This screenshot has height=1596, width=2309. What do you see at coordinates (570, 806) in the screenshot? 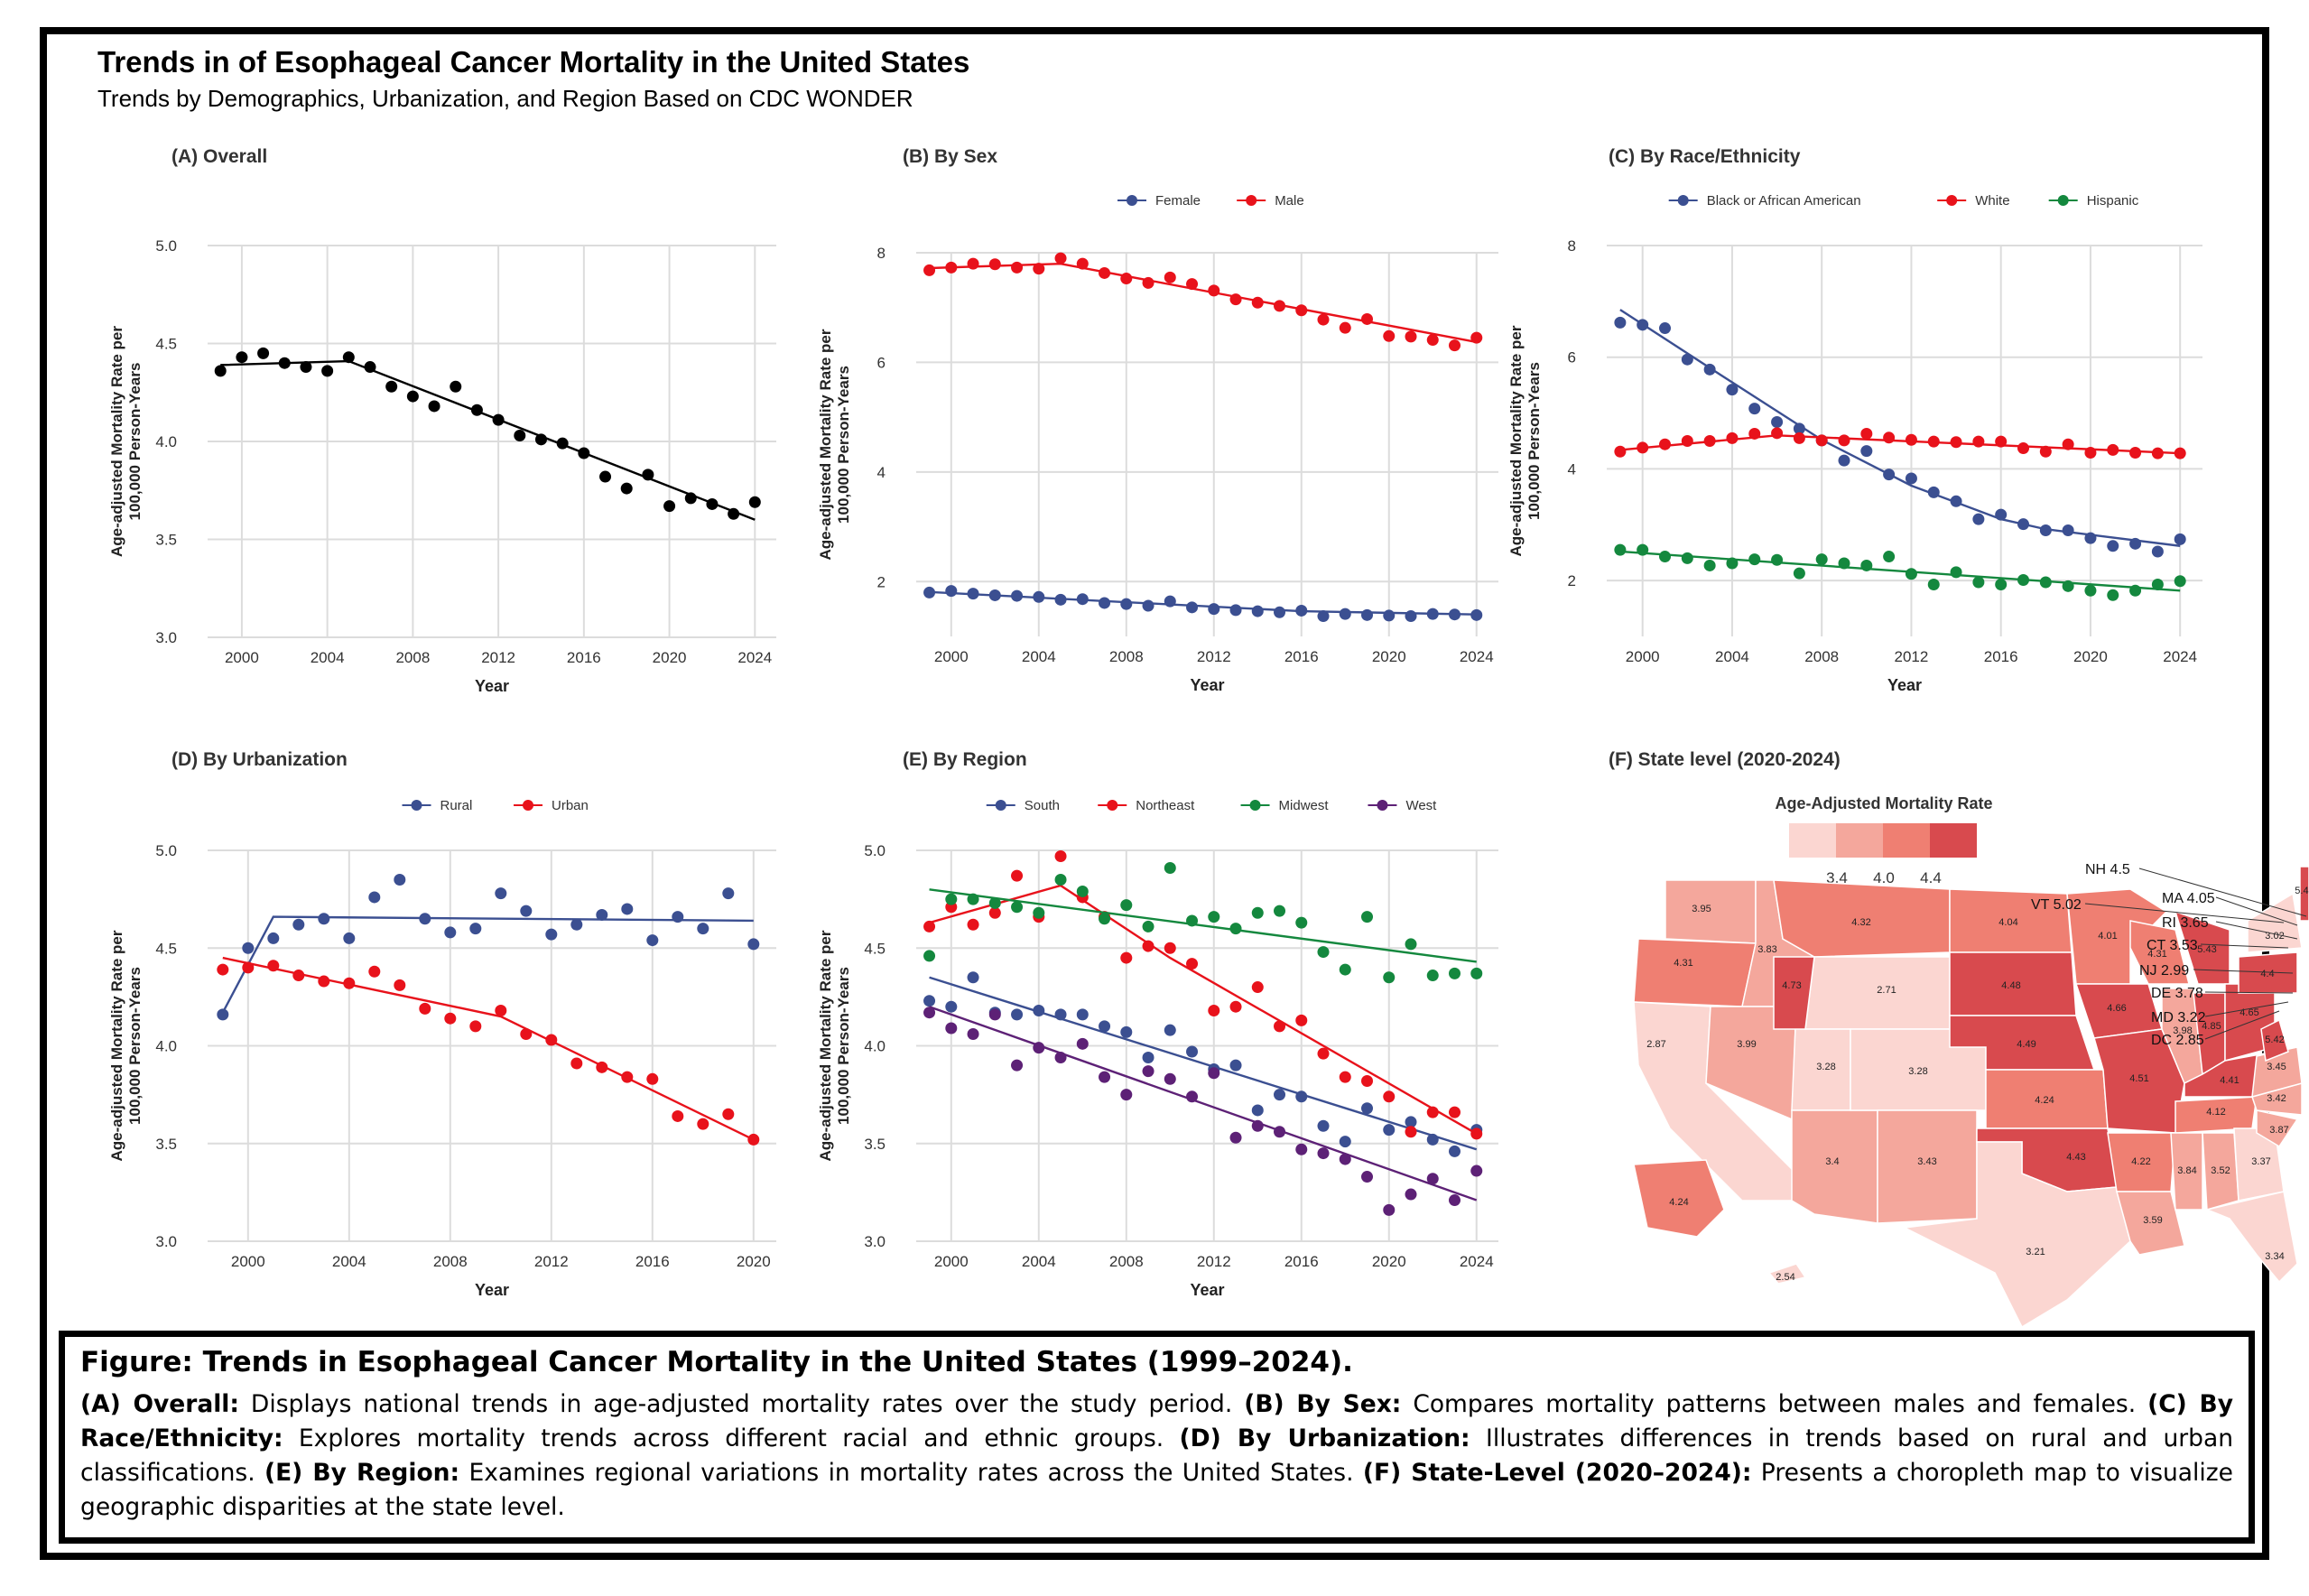
I see `legend-label: Urban` at bounding box center [570, 806].